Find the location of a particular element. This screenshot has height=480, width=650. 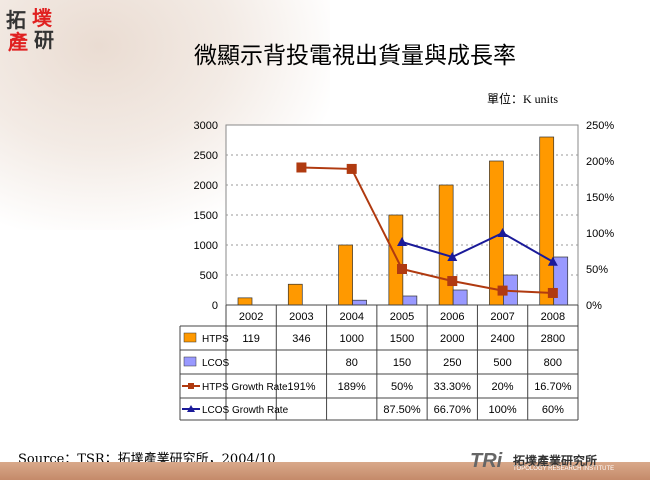

left-tick-label: 1000 is located at coordinates (206, 246).